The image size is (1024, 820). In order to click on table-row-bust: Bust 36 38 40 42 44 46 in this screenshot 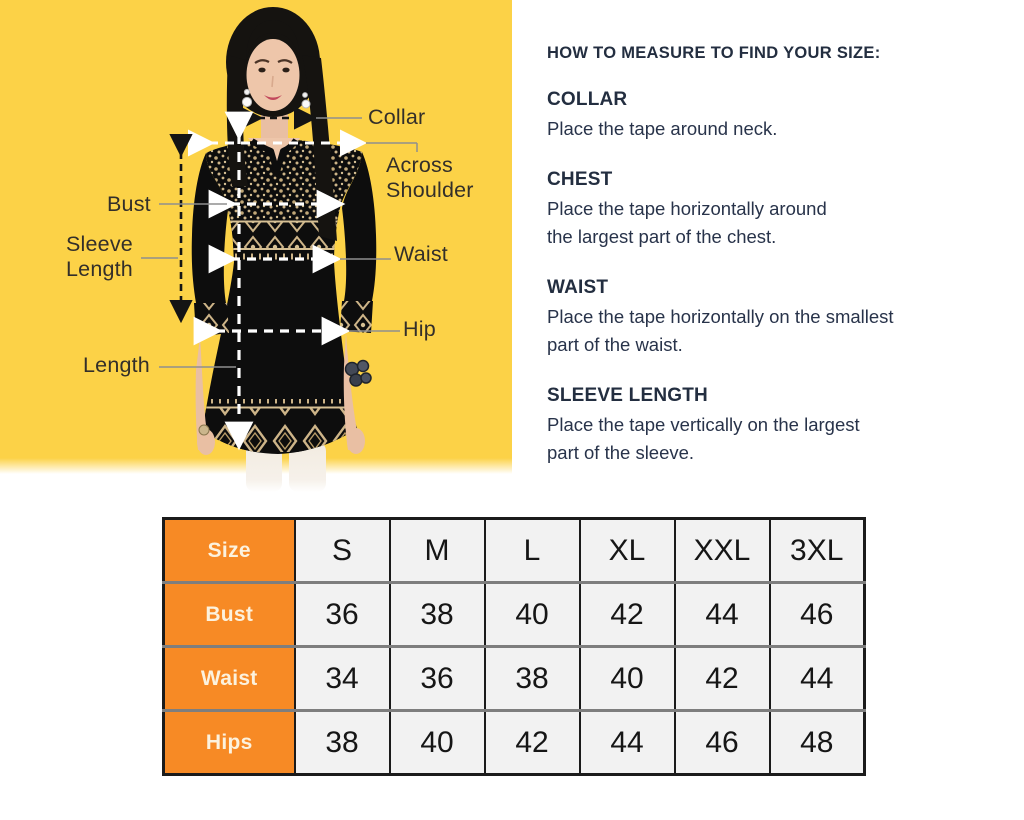, I will do `click(514, 614)`.